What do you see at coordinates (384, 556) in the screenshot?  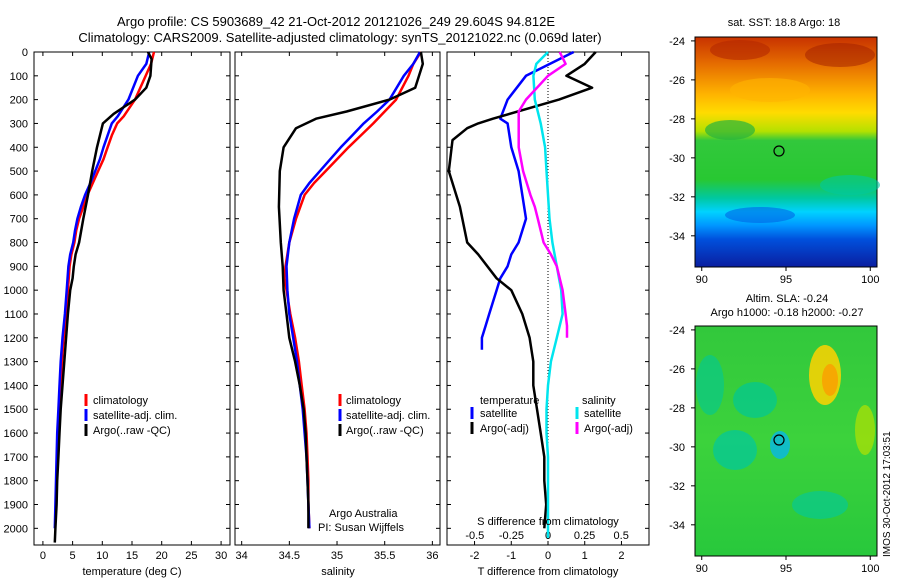 I see `x-tick-label: 35.5` at bounding box center [384, 556].